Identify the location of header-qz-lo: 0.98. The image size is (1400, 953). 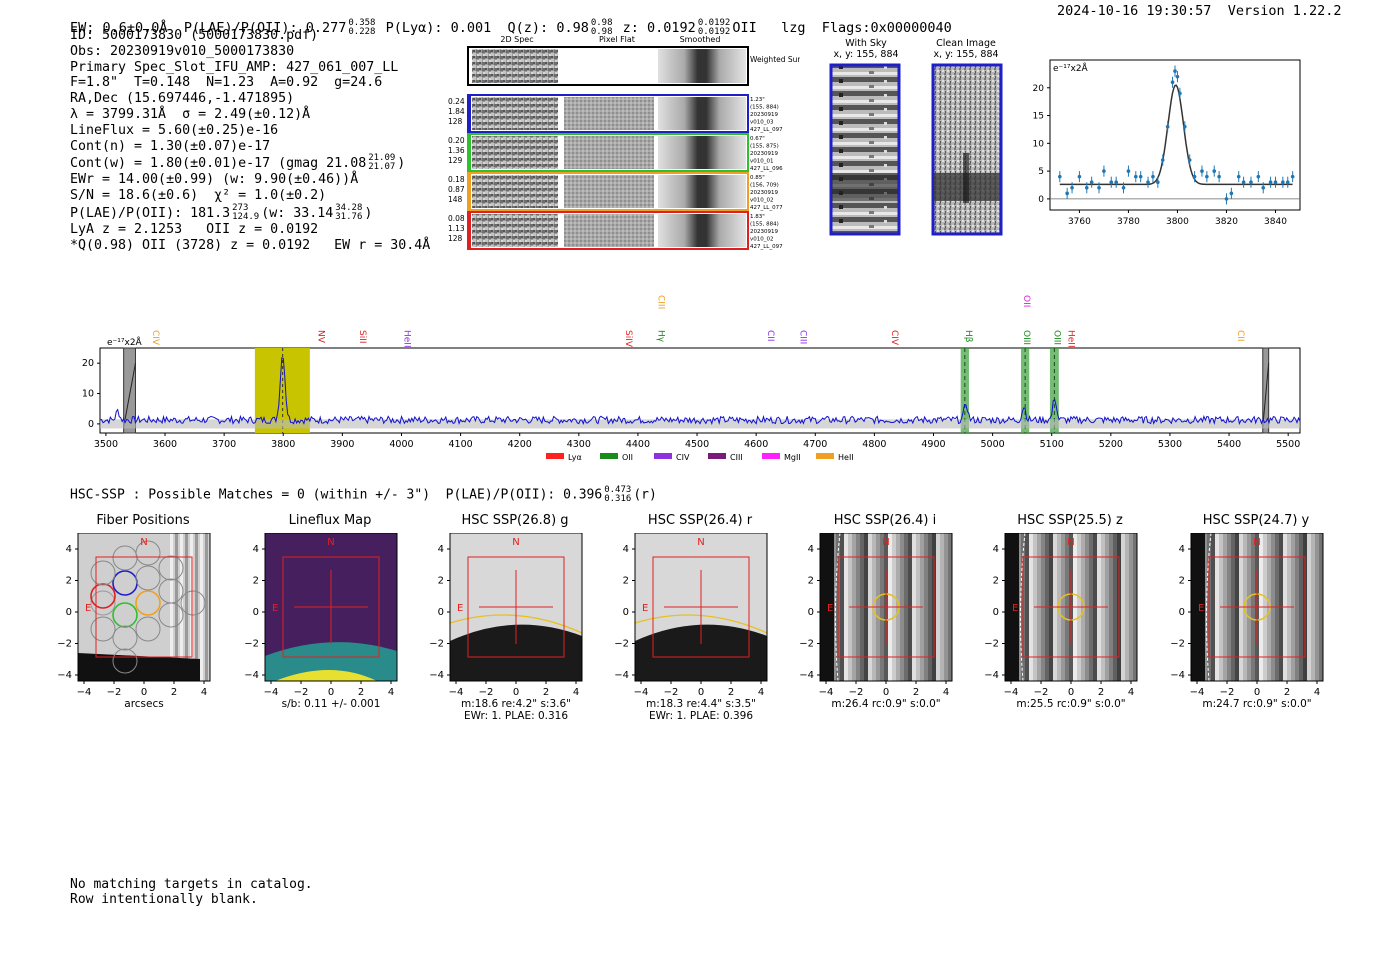
(601, 32).